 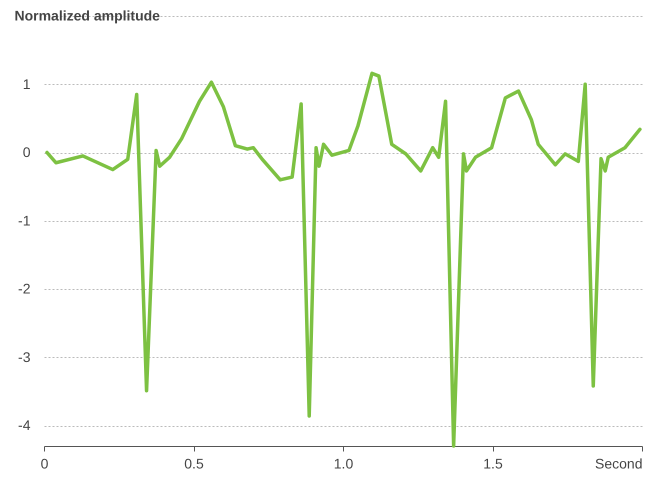 What do you see at coordinates (24, 220) in the screenshot?
I see `y-tick-label: -1` at bounding box center [24, 220].